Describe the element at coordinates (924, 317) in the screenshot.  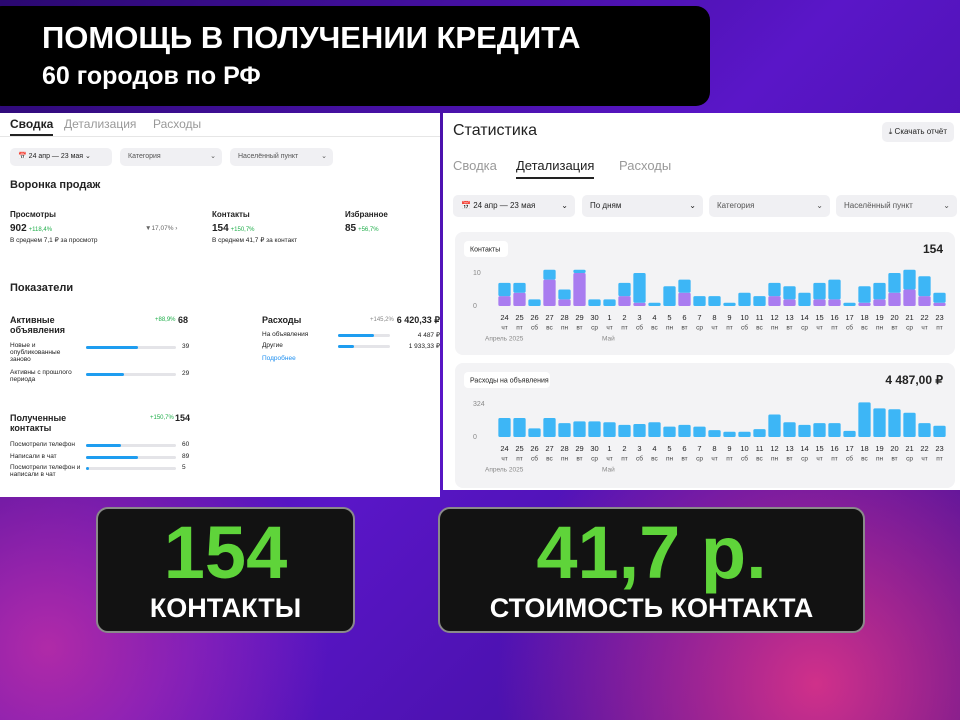
I see `x-tick-label: 22` at that location.